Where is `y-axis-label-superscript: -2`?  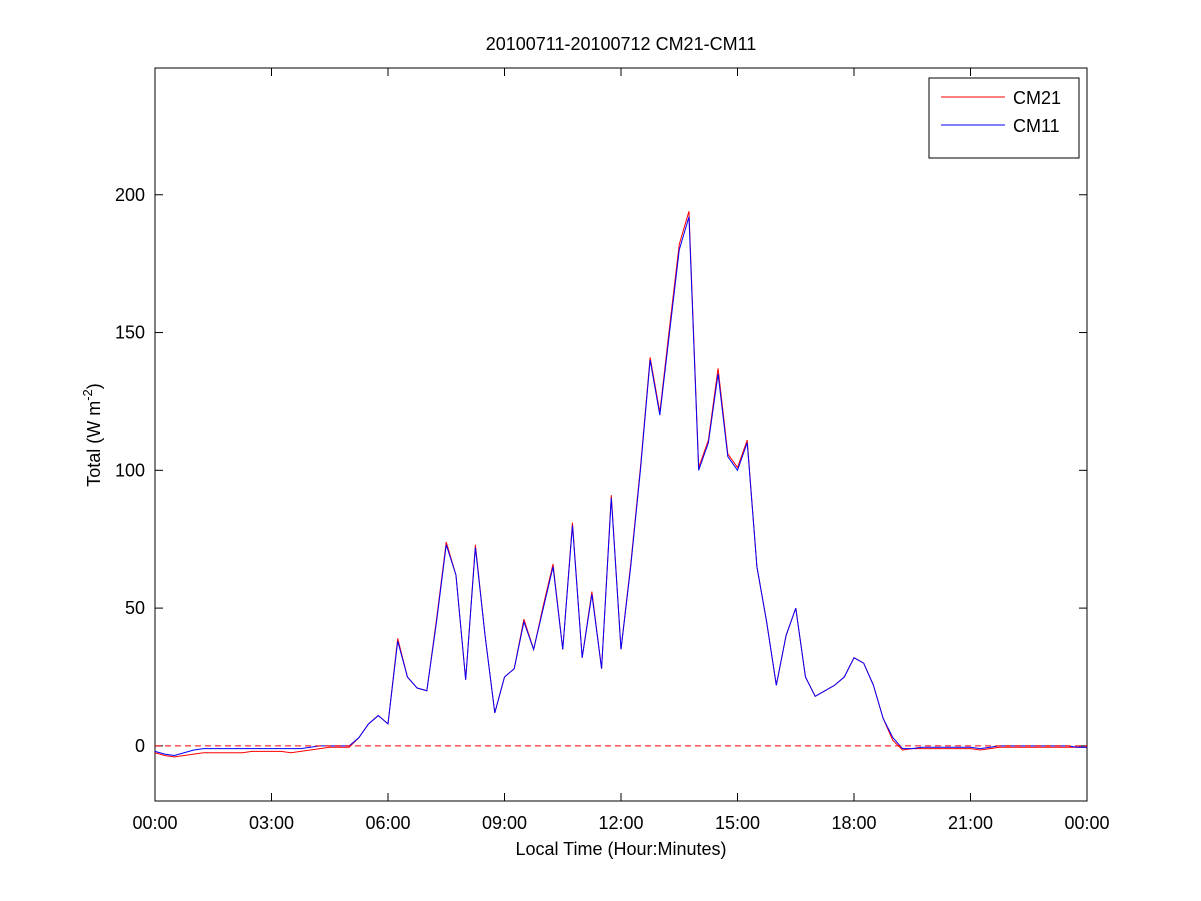
y-axis-label-superscript: -2 is located at coordinates (87, 395).